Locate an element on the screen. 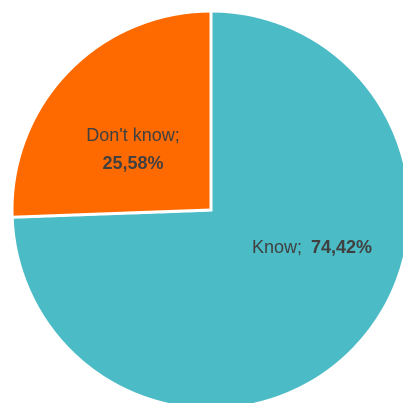  data-label-know-name: Know; is located at coordinates (277, 247).